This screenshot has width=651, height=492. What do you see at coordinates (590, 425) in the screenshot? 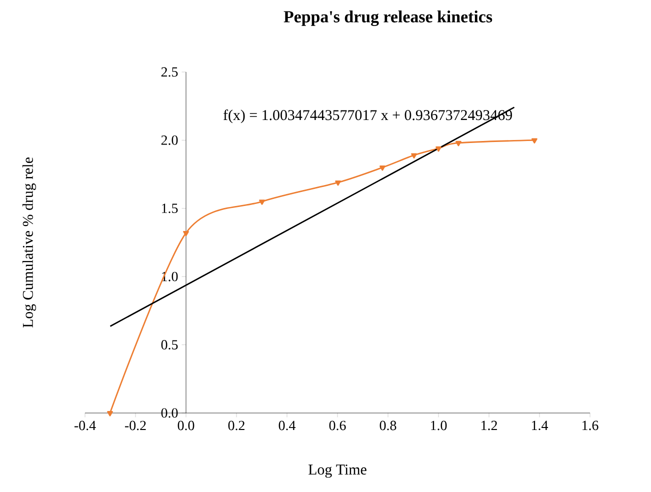
I see `x-tick-label: 1.6` at bounding box center [590, 425].